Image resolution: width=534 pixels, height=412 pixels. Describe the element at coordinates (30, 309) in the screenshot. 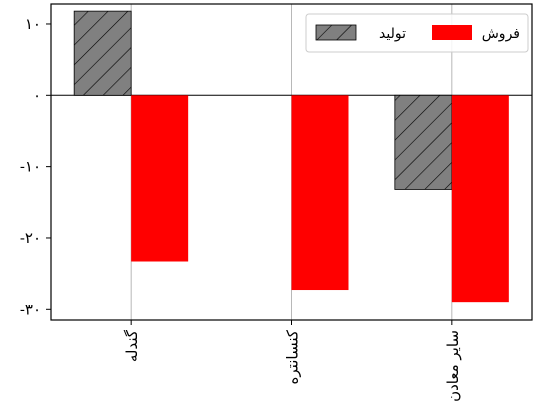

I see `y-tick-label: -۳۰` at that location.